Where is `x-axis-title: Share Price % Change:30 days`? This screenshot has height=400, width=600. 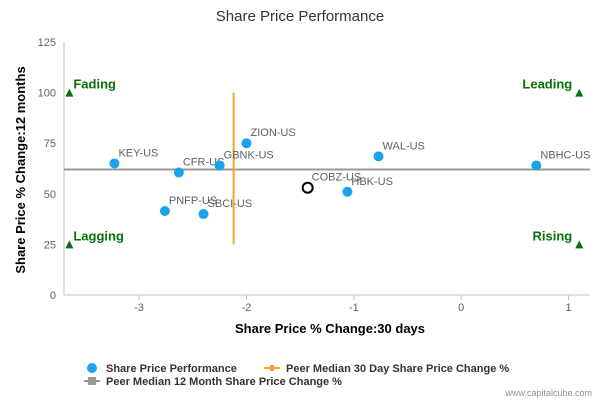
x-axis-title: Share Price % Change:30 days is located at coordinates (330, 328).